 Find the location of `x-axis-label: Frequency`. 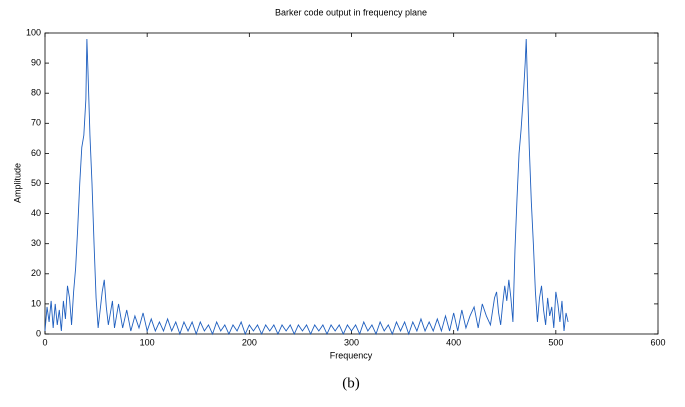

x-axis-label: Frequency is located at coordinates (351, 355).